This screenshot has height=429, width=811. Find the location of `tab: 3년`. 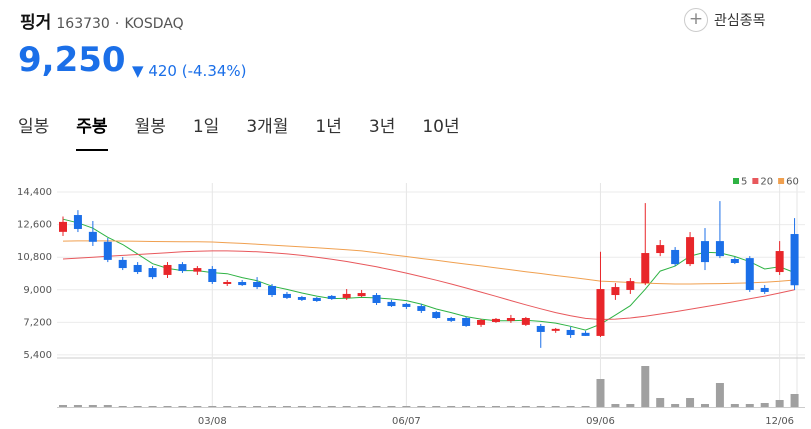

tab: 3년 is located at coordinates (382, 127).